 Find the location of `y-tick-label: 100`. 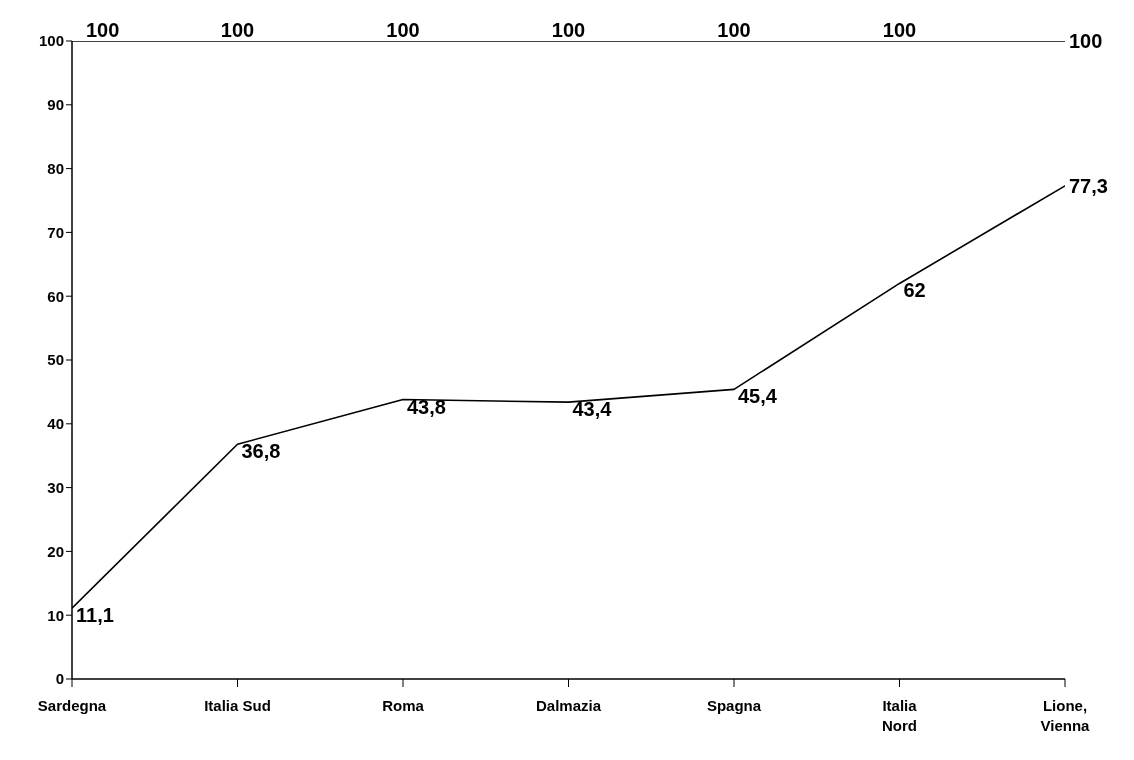

y-tick-label: 100 is located at coordinates (51, 41).